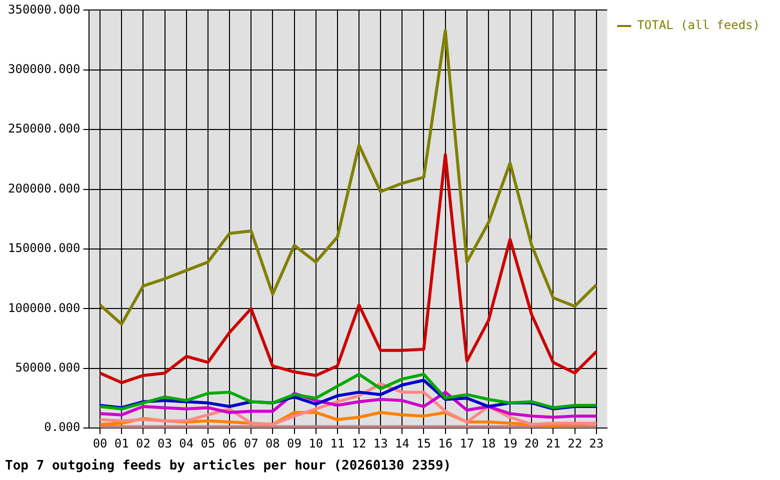 This screenshot has height=480, width=780. Describe the element at coordinates (316, 443) in the screenshot. I see `x-tick-label: 10` at that location.